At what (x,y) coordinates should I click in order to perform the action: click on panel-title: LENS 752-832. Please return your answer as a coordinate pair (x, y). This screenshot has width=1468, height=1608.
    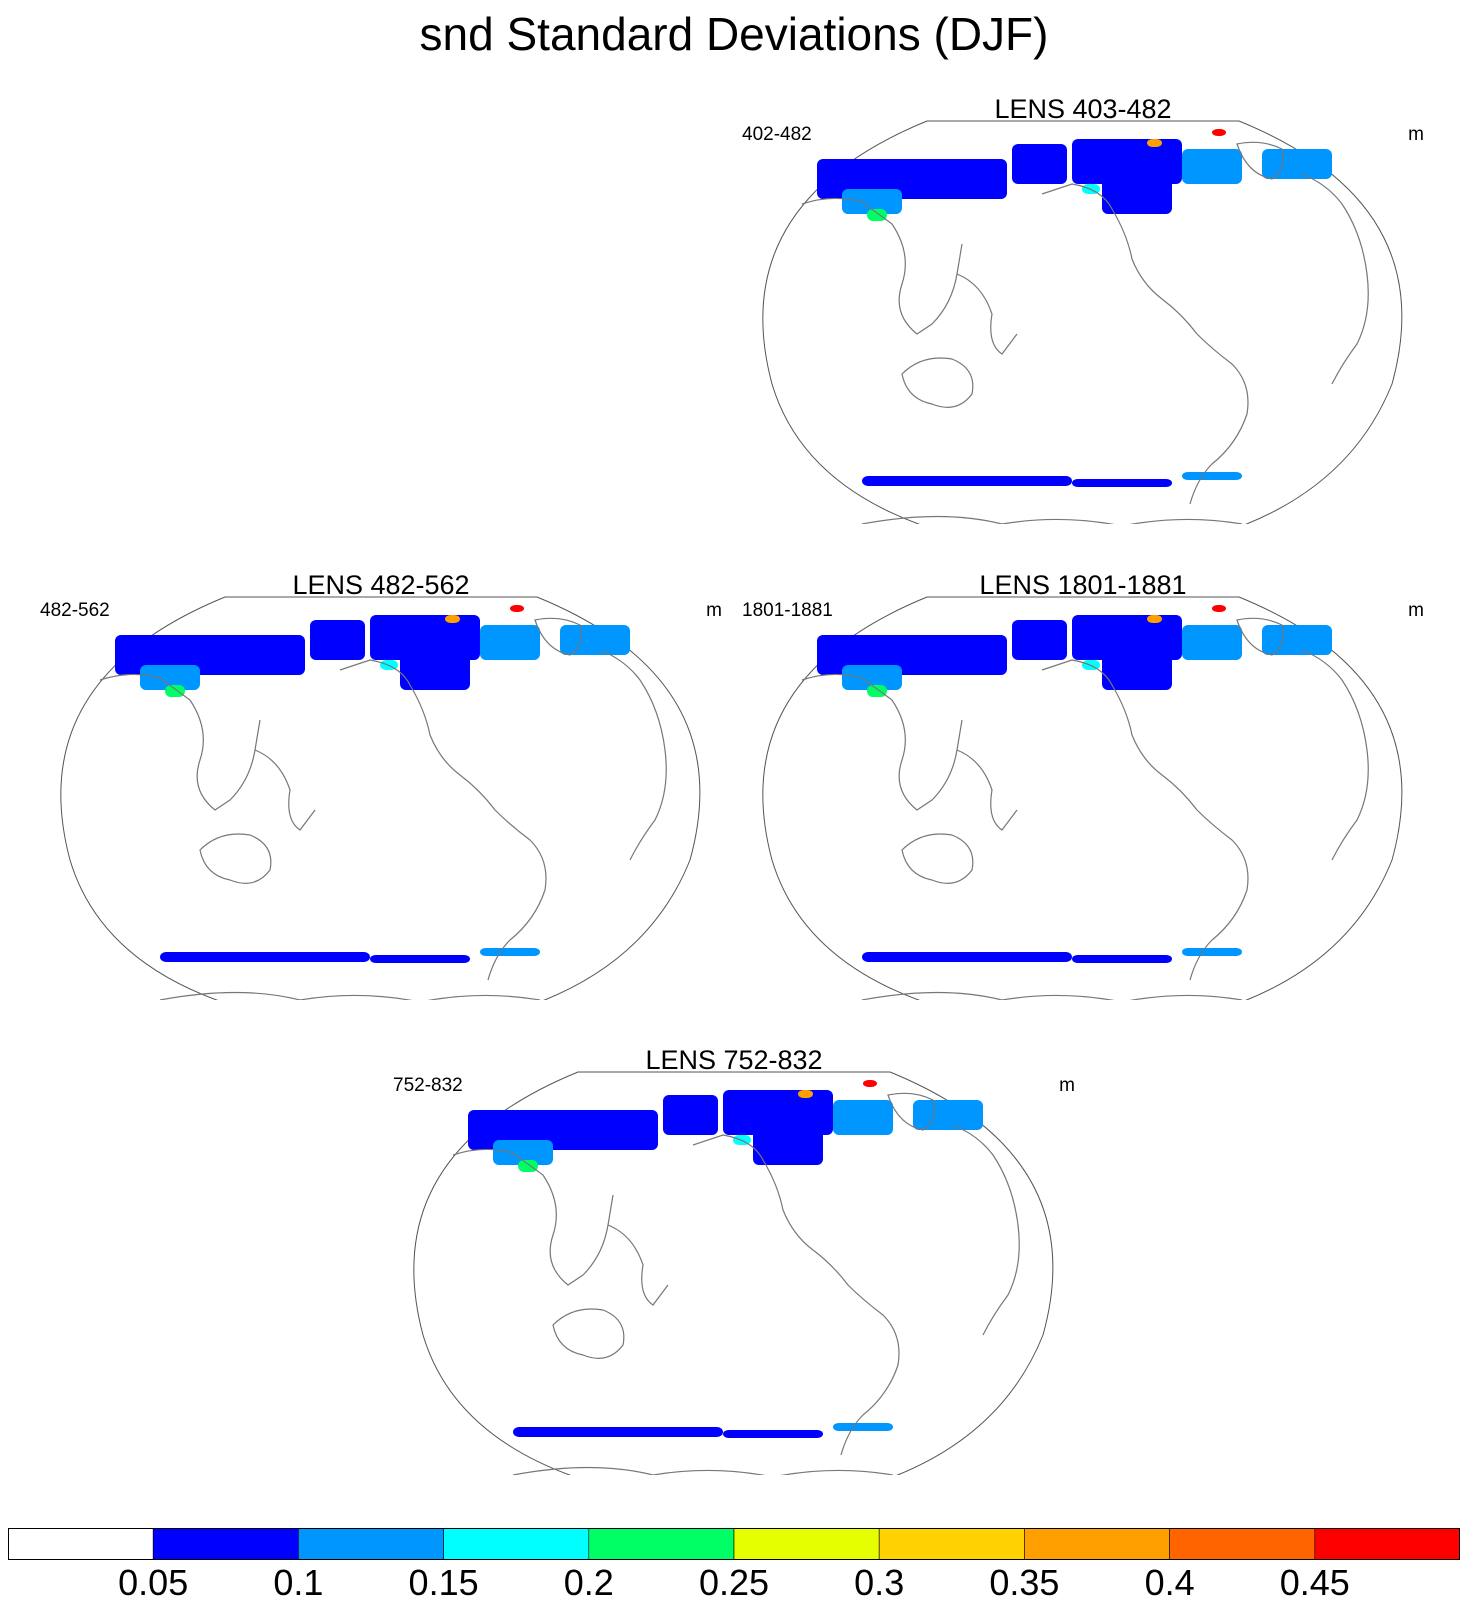
    Looking at the image, I should click on (734, 1060).